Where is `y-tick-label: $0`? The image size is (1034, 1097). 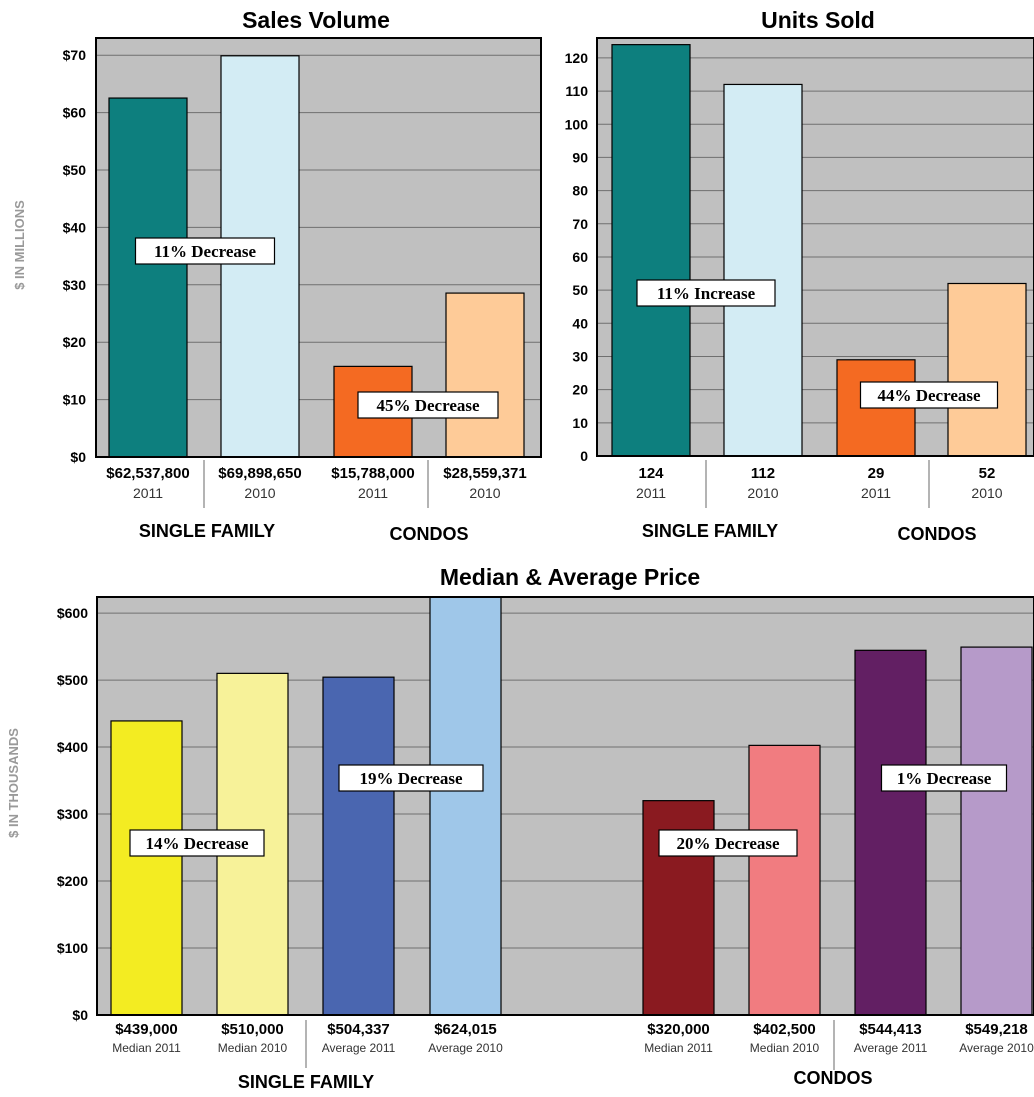
y-tick-label: $0 is located at coordinates (78, 457).